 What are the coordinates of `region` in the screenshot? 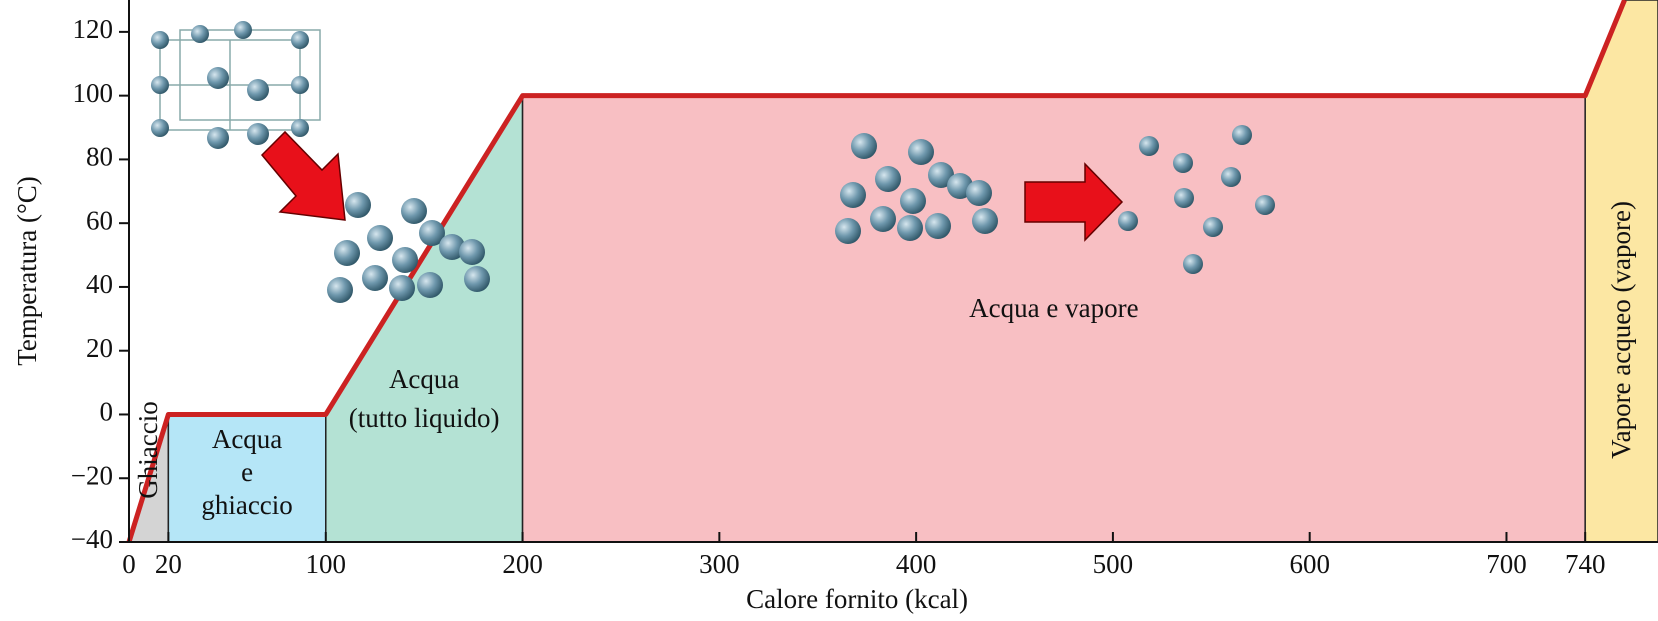 It's located at (424, 318).